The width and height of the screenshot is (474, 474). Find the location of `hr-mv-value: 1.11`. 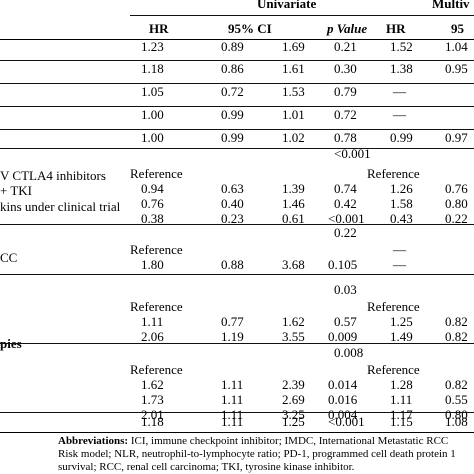

hr-mv-value: 1.11 is located at coordinates (401, 399).